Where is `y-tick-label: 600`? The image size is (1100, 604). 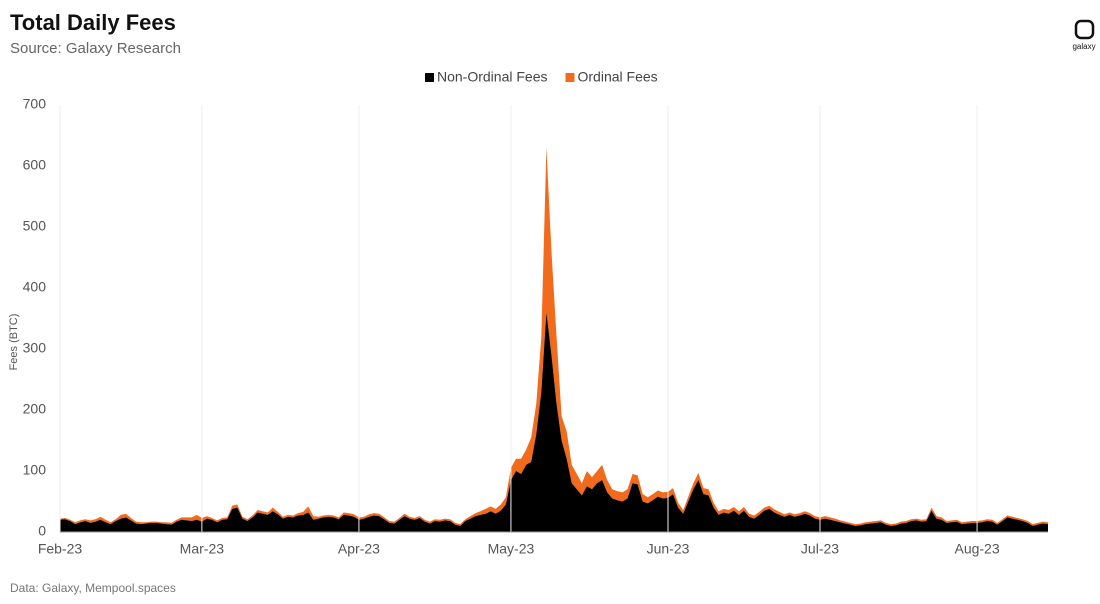 y-tick-label: 600 is located at coordinates (35, 165).